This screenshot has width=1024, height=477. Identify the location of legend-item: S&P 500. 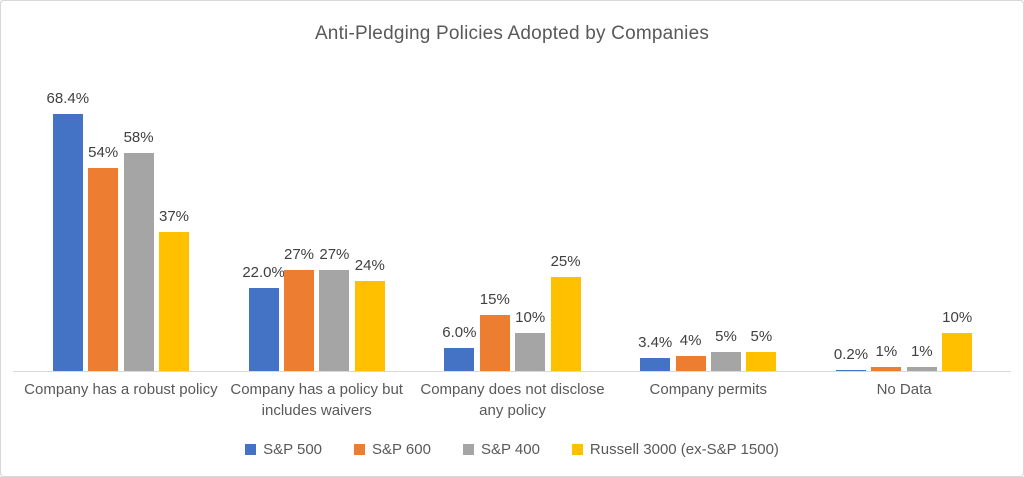
(283, 449).